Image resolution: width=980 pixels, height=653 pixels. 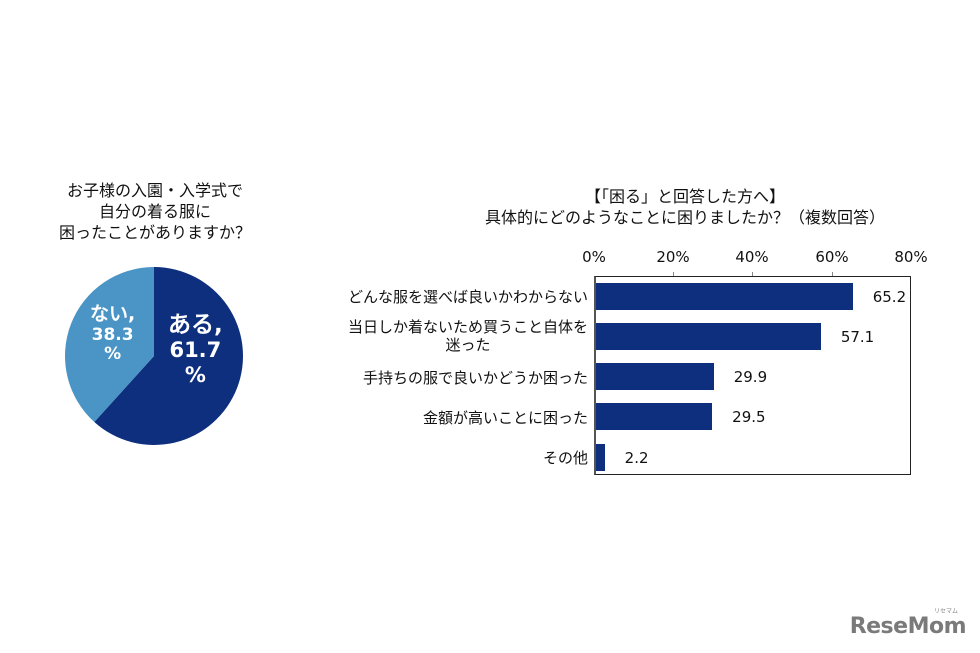 I want to click on pie-slice-yes, so click(x=168, y=356).